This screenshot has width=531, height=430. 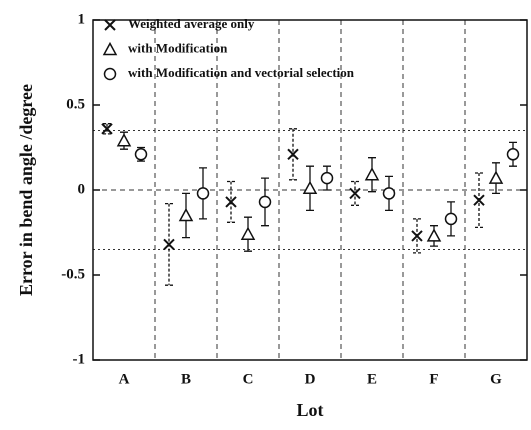 What do you see at coordinates (310, 410) in the screenshot?
I see `x-axis-label: Lot` at bounding box center [310, 410].